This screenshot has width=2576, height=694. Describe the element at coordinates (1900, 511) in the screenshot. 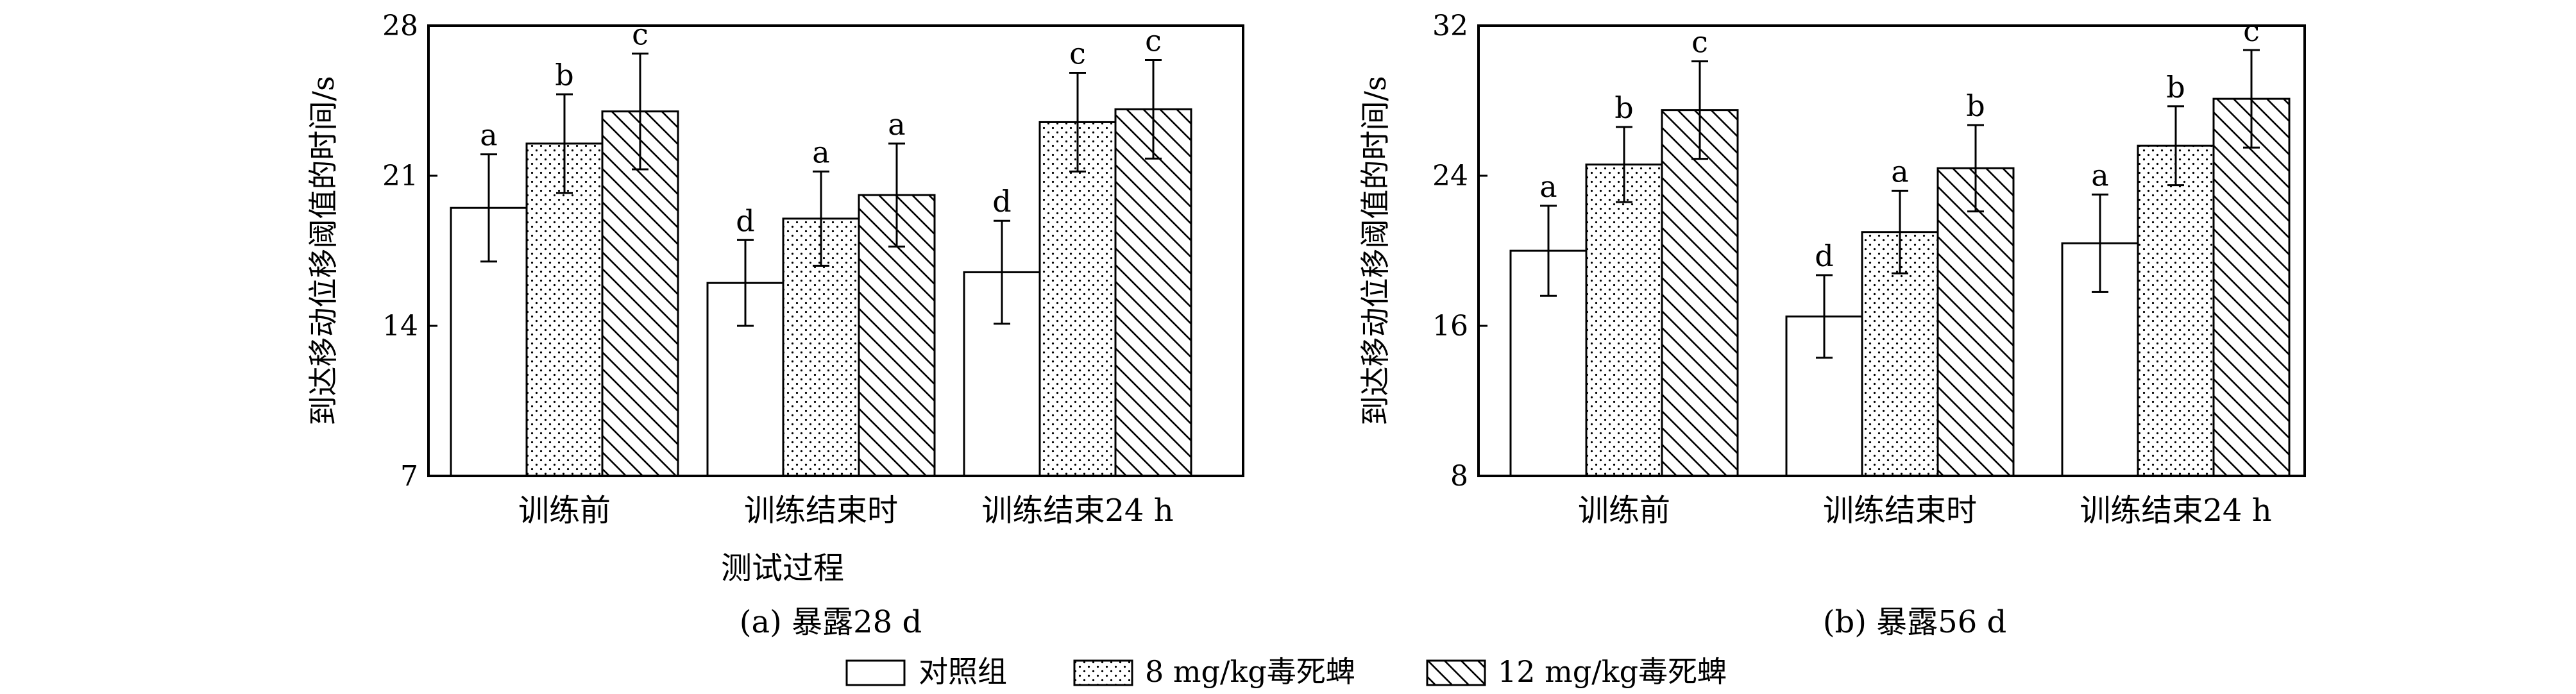

I see `panel-b-category-label-1: 训练结束时` at that location.